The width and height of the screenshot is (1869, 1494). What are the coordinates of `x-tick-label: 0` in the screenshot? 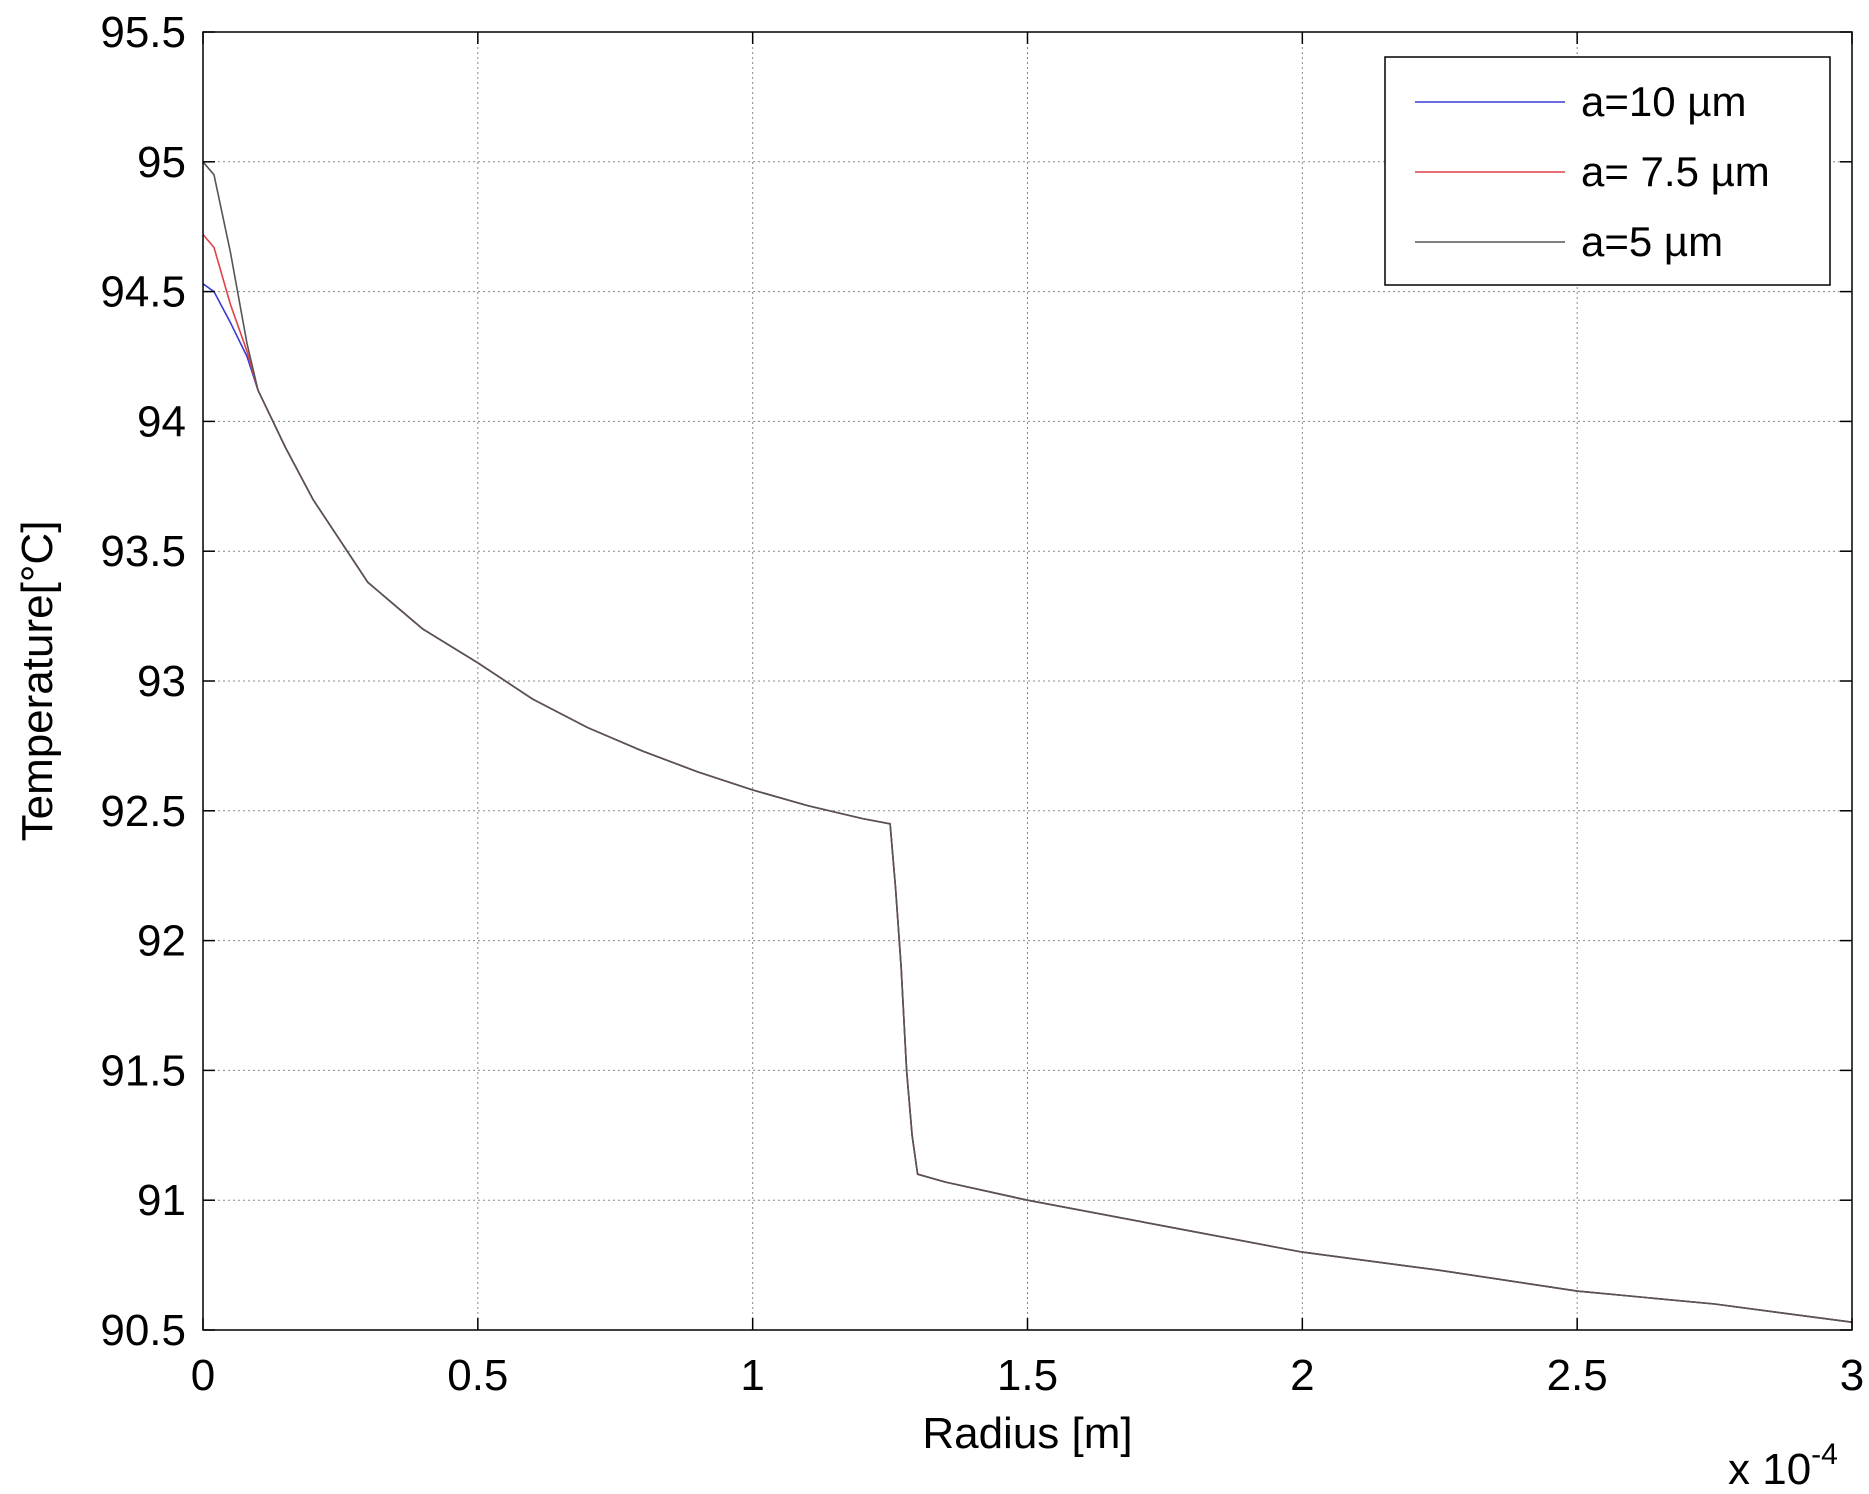 It's located at (203, 1375).